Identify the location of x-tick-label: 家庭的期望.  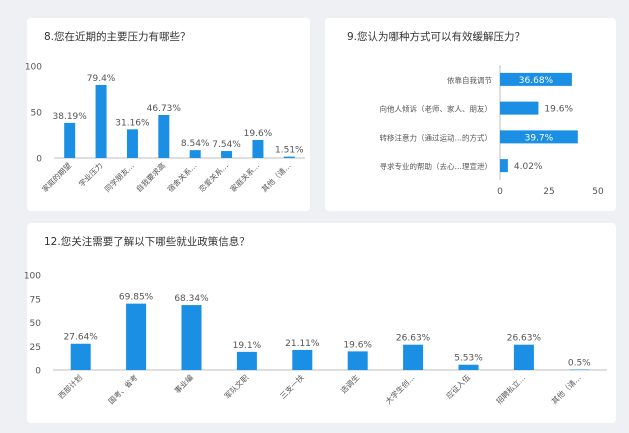
(57, 177).